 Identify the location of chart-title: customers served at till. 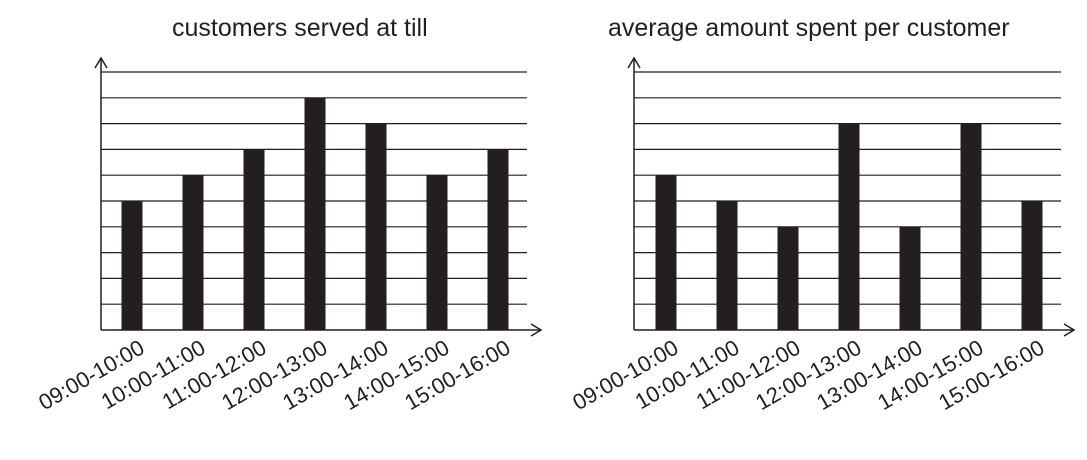
(300, 28).